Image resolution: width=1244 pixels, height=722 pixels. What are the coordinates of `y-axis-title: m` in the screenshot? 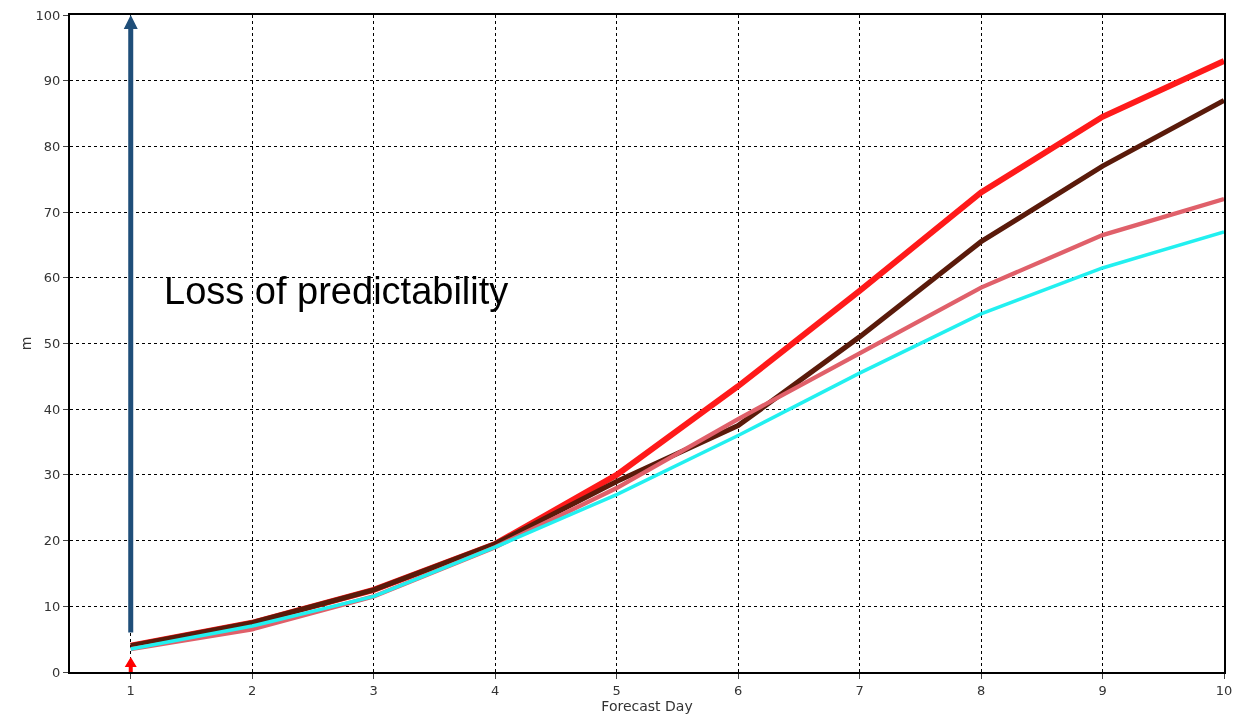 It's located at (26, 343).